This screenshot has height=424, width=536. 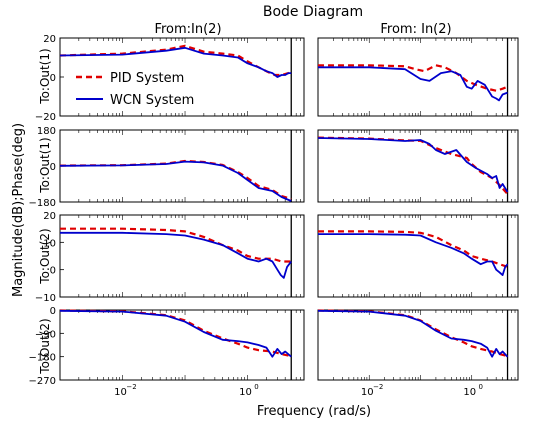 What do you see at coordinates (45, 76) in the screenshot?
I see `row-label-1: To:Out(1)` at bounding box center [45, 76].